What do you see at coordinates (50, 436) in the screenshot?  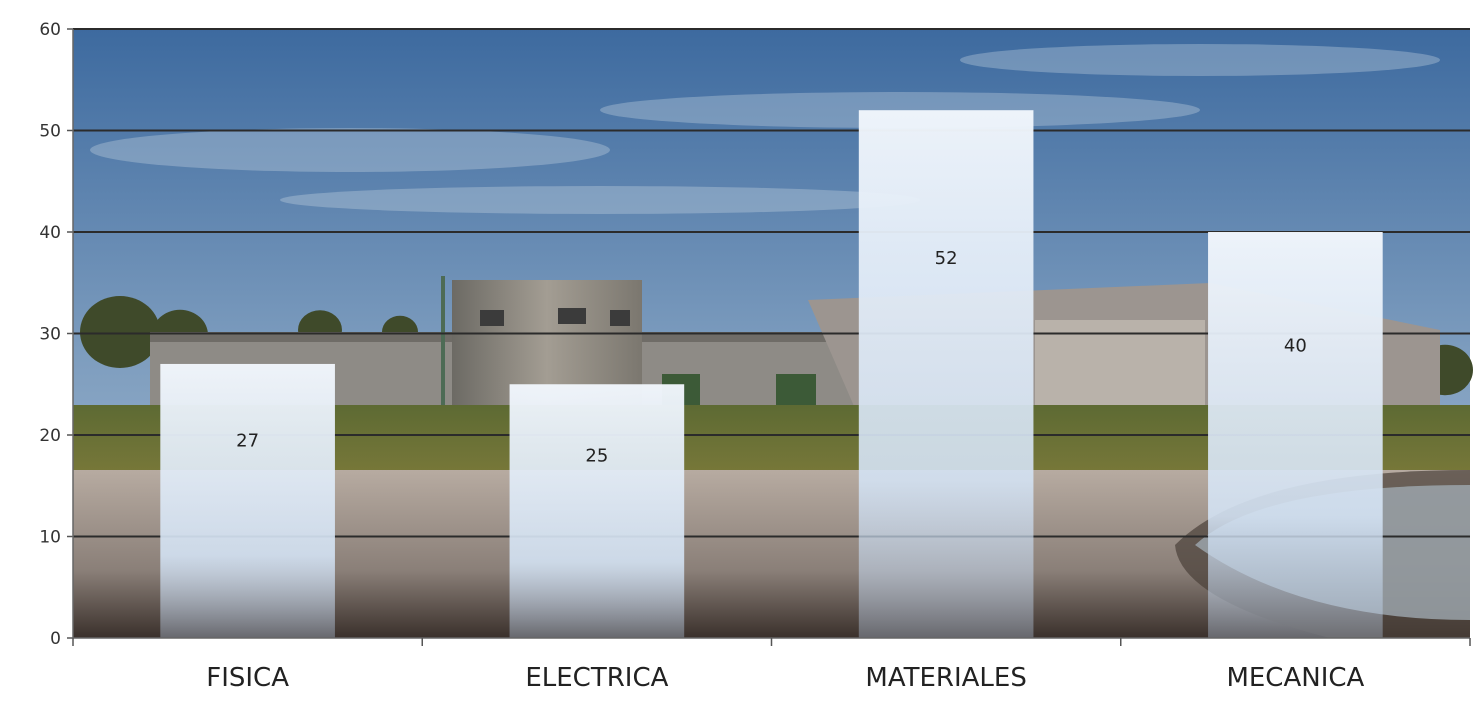 I see `y-tick-label: 20` at bounding box center [50, 436].